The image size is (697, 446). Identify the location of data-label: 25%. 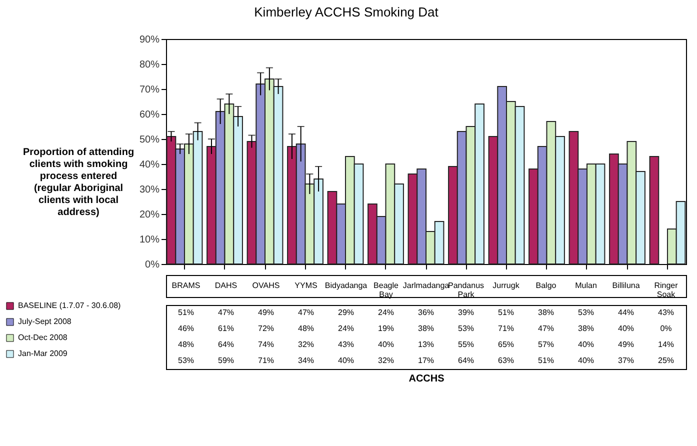
(666, 360).